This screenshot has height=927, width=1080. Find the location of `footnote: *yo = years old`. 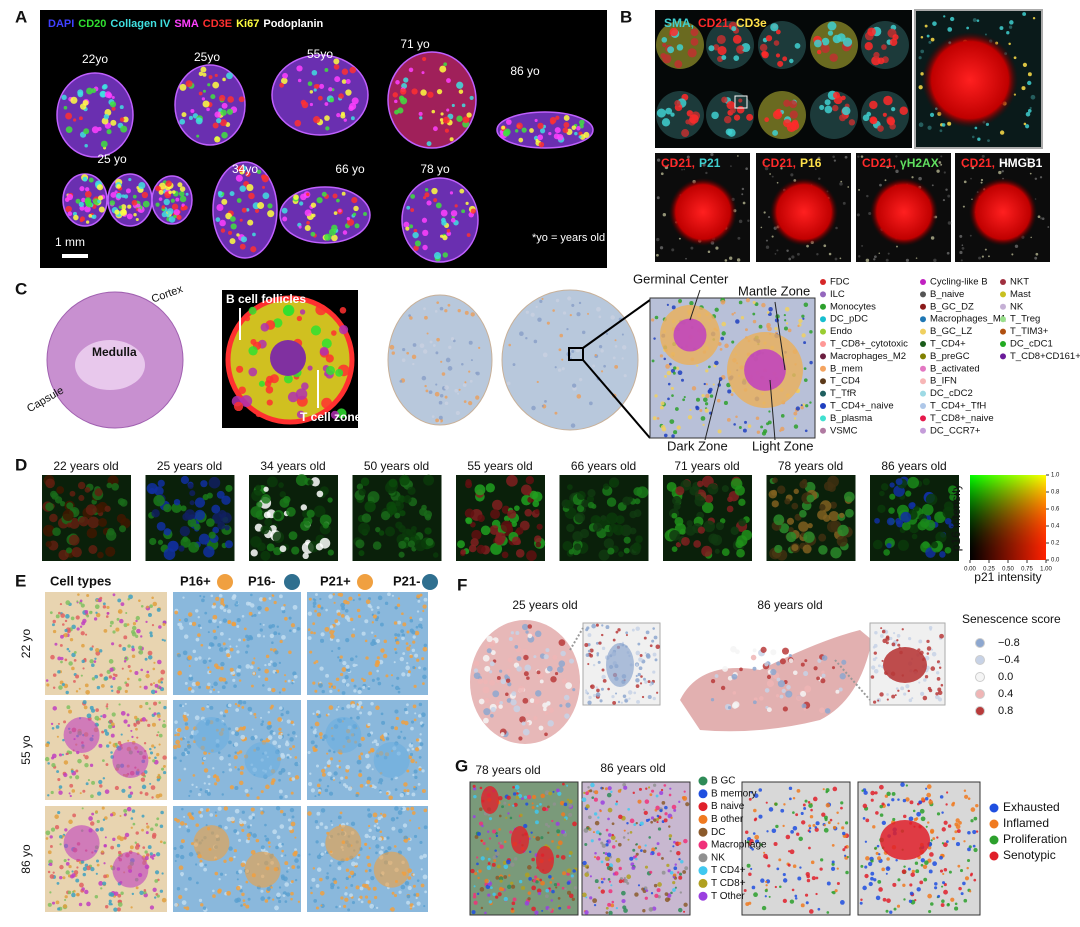

footnote: *yo = years old is located at coordinates (568, 238).